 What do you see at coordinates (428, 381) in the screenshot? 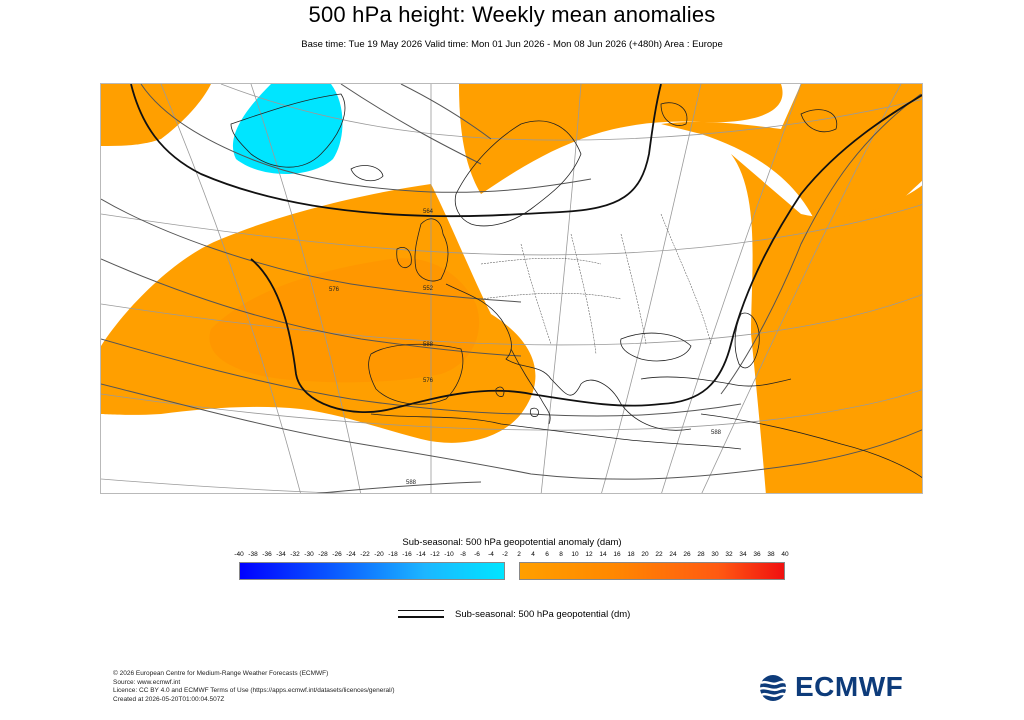
I see `contour-label-576b: 576` at bounding box center [428, 381].